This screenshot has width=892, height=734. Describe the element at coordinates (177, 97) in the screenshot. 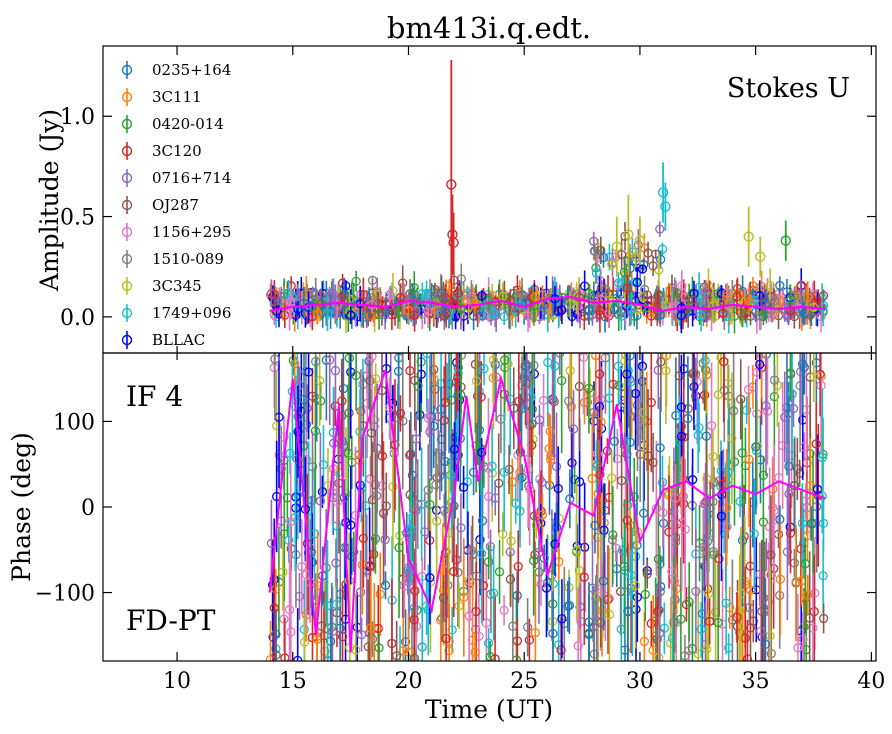

I see `legend-label: 3C111` at that location.